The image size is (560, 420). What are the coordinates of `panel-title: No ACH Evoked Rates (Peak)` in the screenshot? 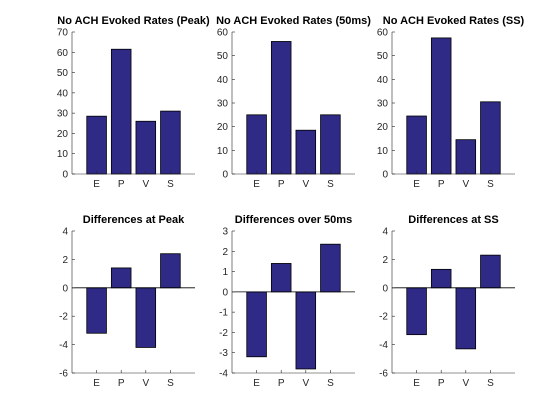 It's located at (133, 21).